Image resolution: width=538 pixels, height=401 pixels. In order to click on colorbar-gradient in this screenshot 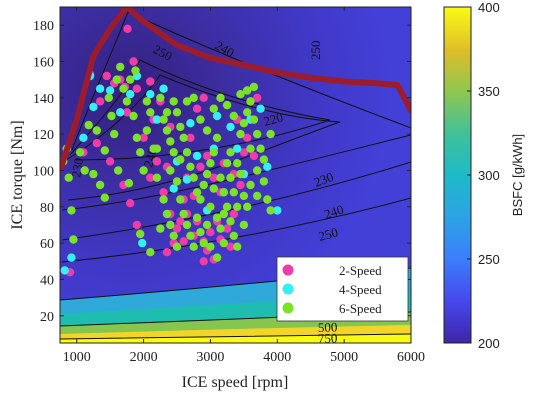, I will do `click(457, 175)`.